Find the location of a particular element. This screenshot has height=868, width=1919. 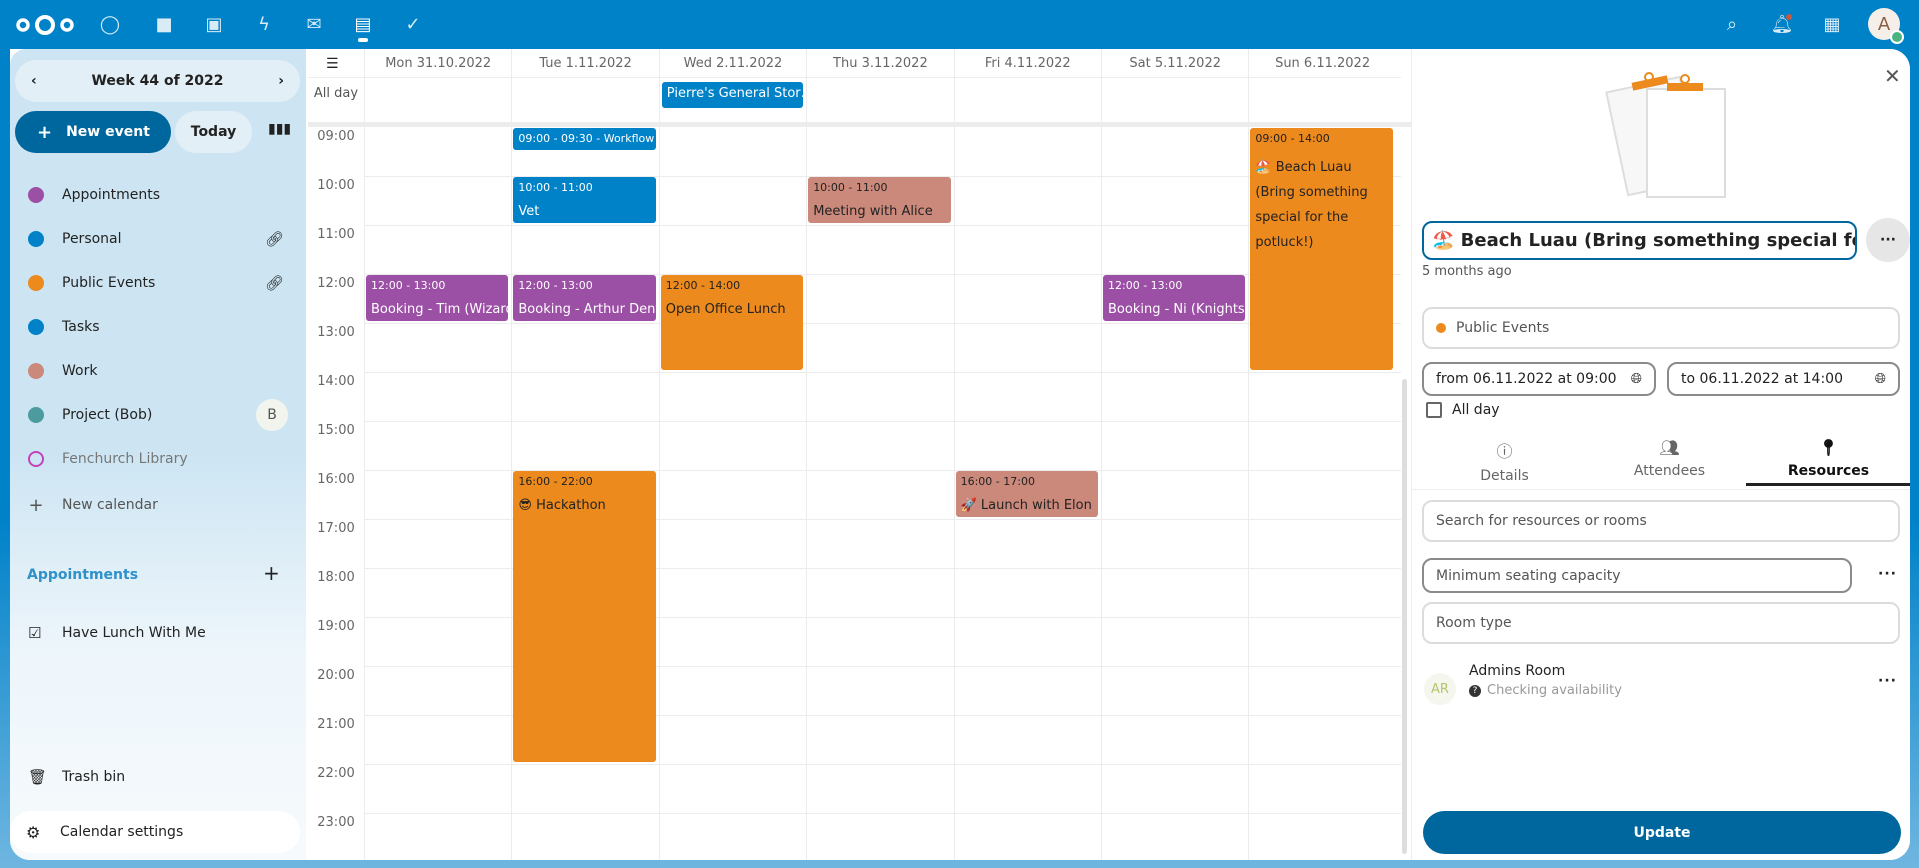

hour-label: 10:00 is located at coordinates (336, 185).